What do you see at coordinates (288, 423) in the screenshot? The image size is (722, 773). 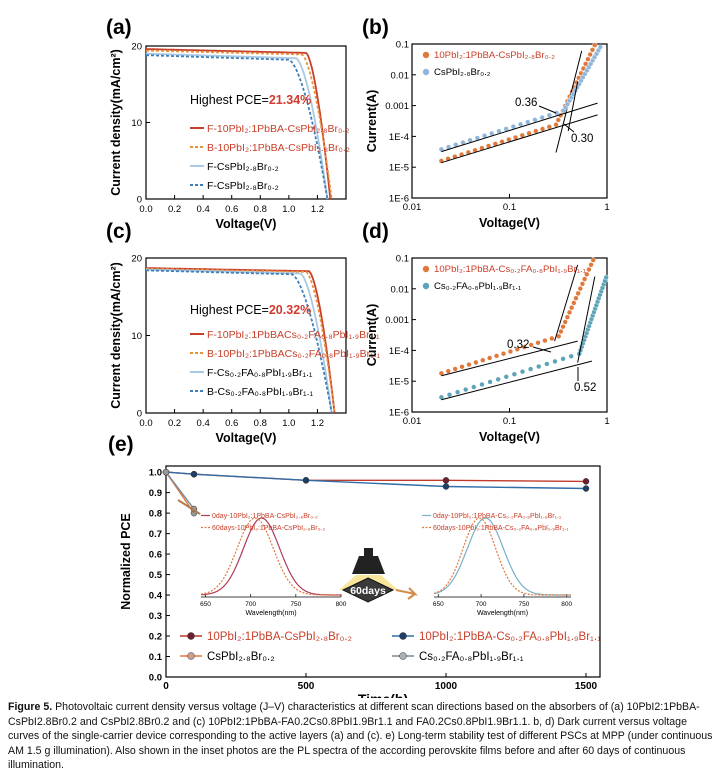 I see `chart-c-xtick-label: 1.0` at bounding box center [288, 423].